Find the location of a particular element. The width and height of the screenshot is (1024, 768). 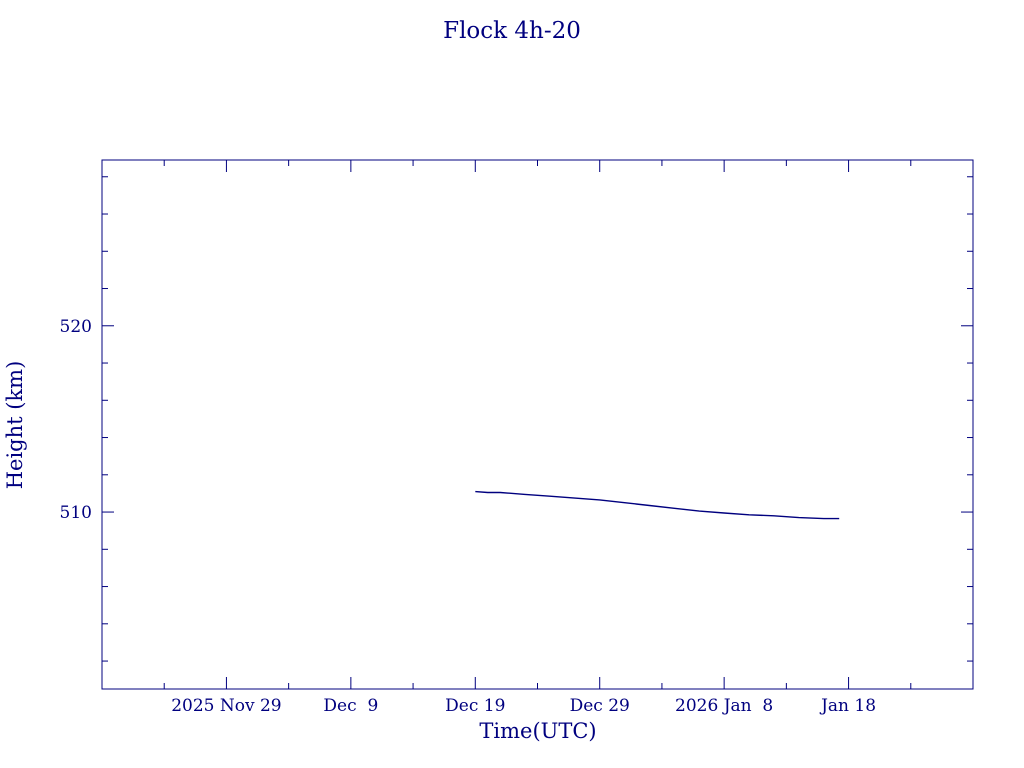

y-tick-label: 520 is located at coordinates (76, 327).